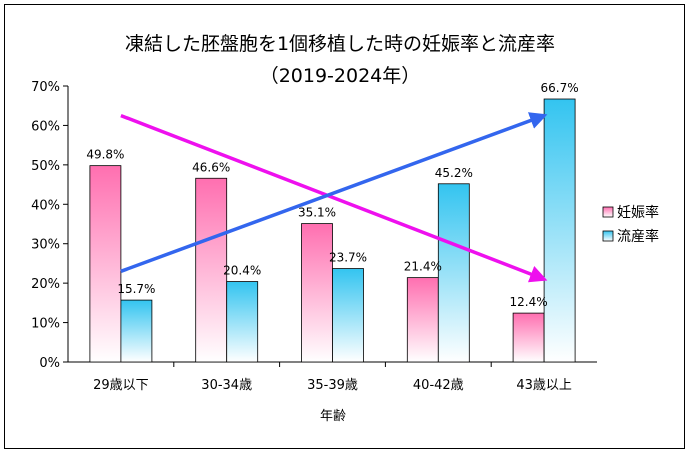 This screenshot has width=691, height=455. What do you see at coordinates (49, 225) in the screenshot?
I see `y-tick-labels: 0% 10% 20% 30% 40% 50% 60% 70%` at bounding box center [49, 225].